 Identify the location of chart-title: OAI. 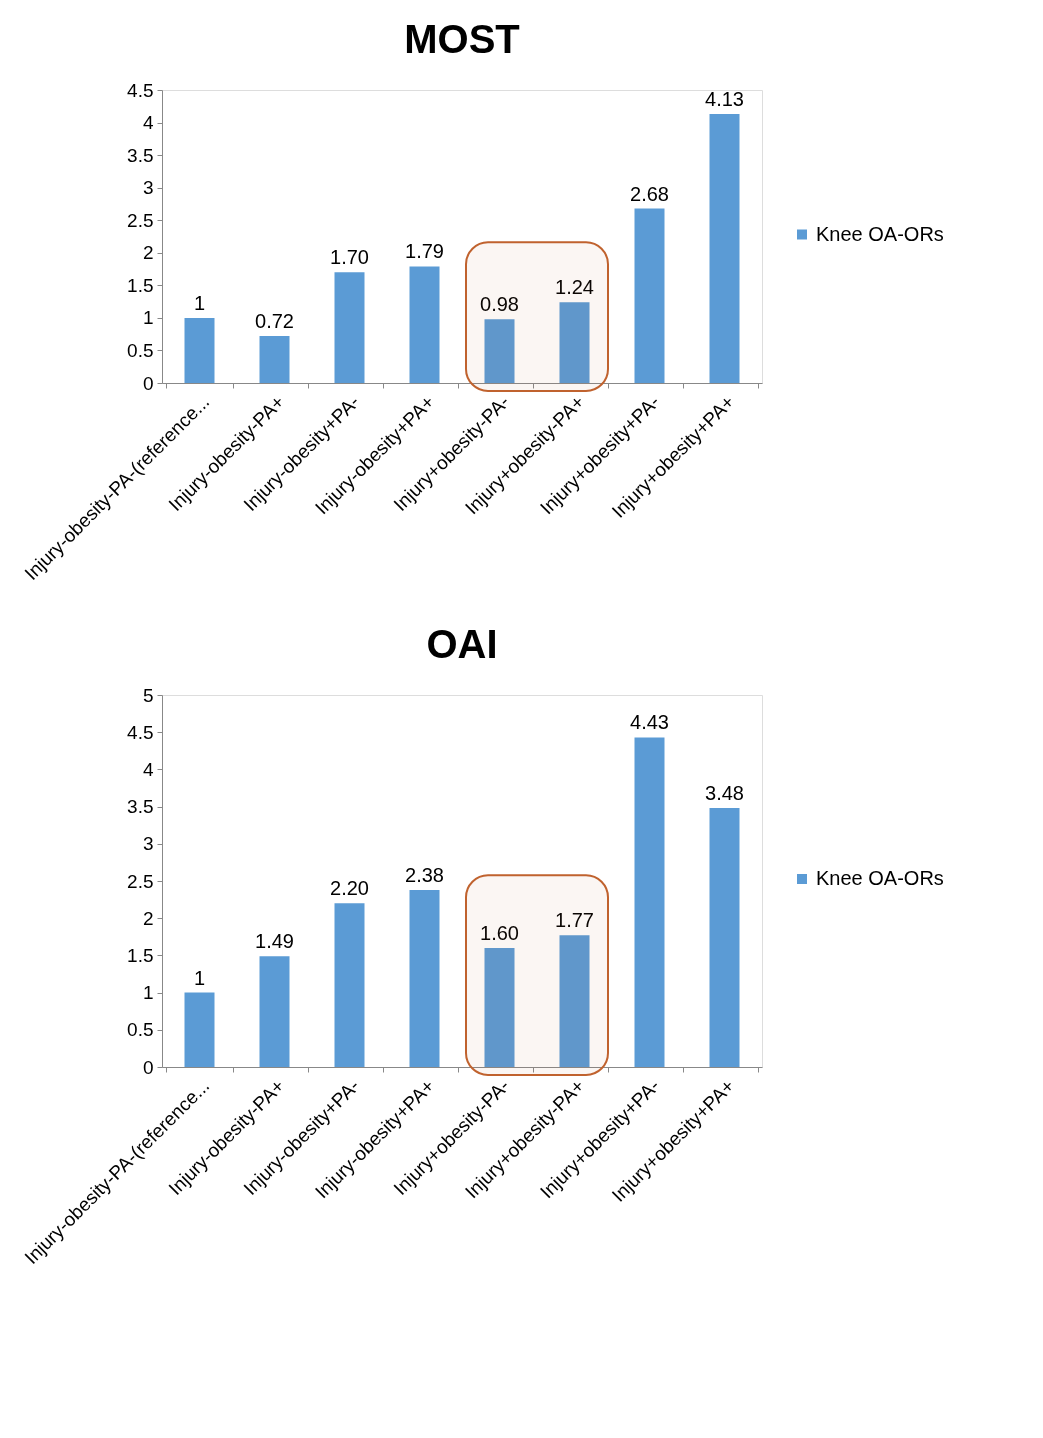
(462, 644).